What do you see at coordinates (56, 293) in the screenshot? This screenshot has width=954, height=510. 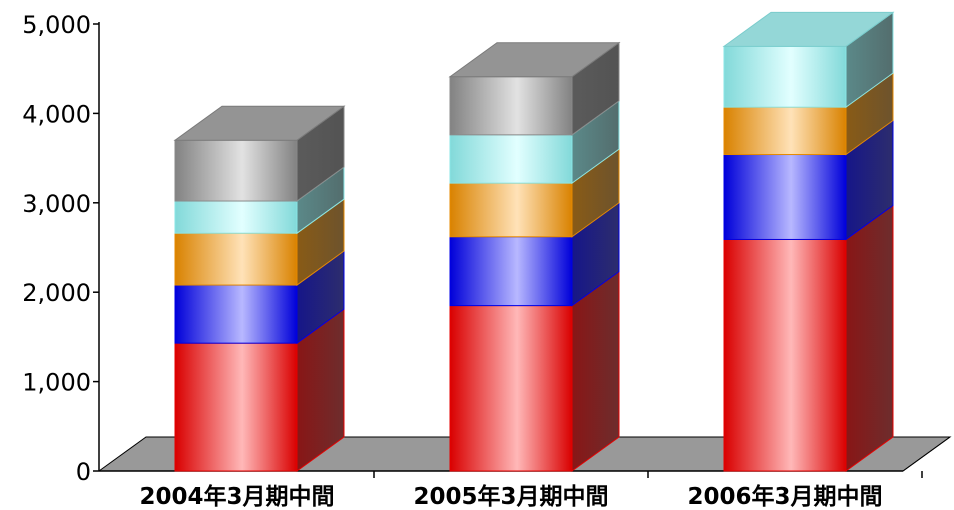 I see `y-tick-label: 2,000` at bounding box center [56, 293].